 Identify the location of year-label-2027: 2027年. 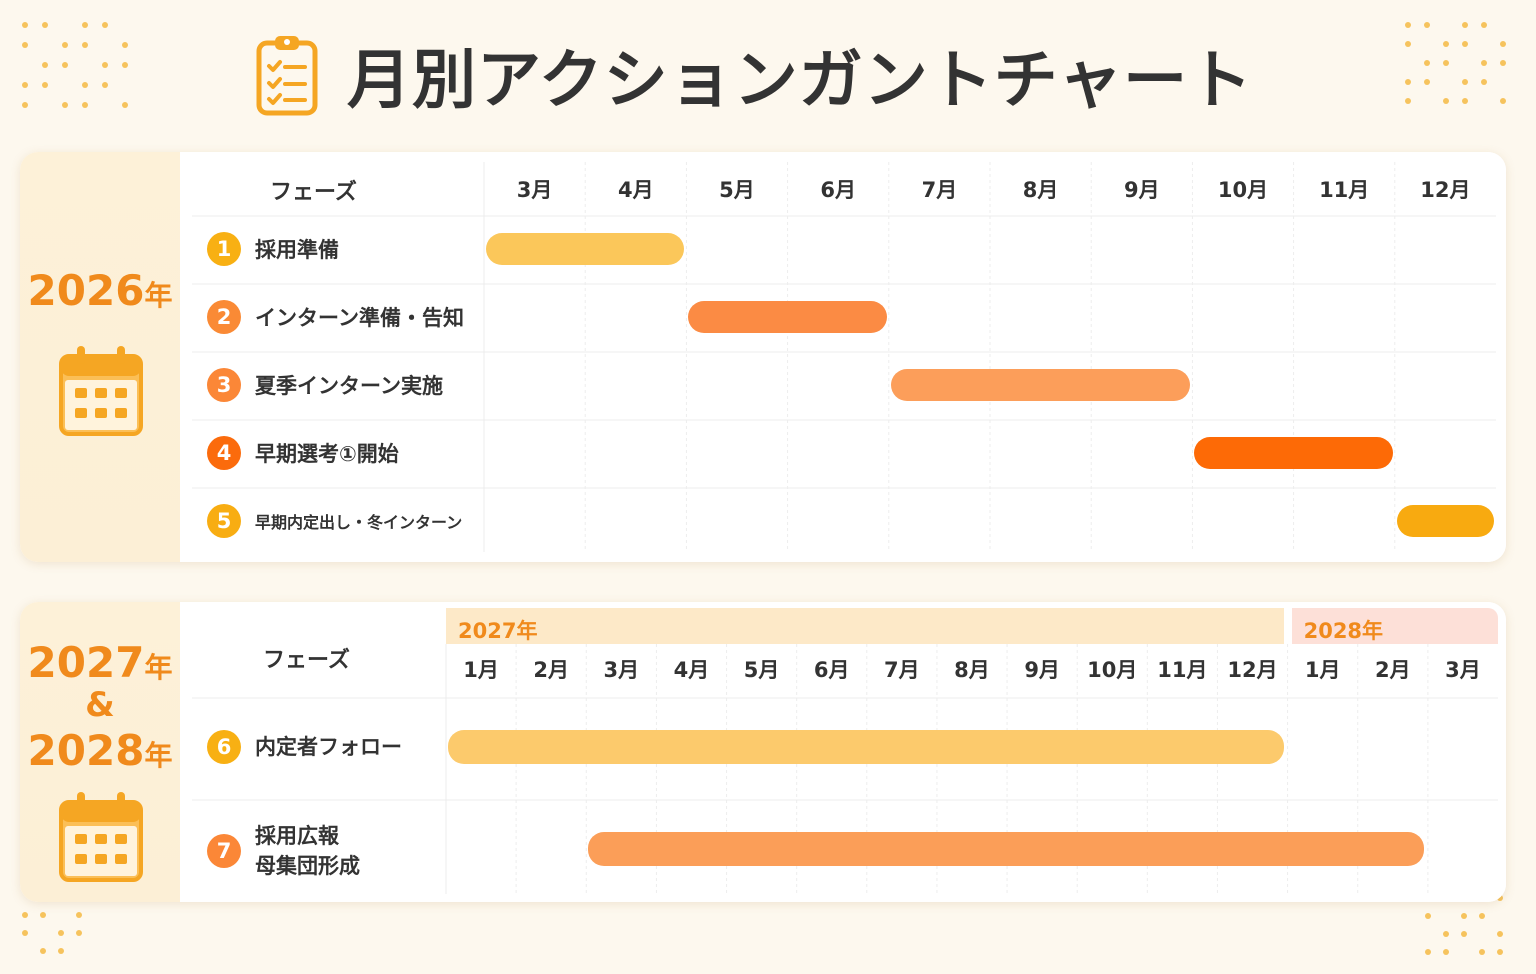
(100, 662).